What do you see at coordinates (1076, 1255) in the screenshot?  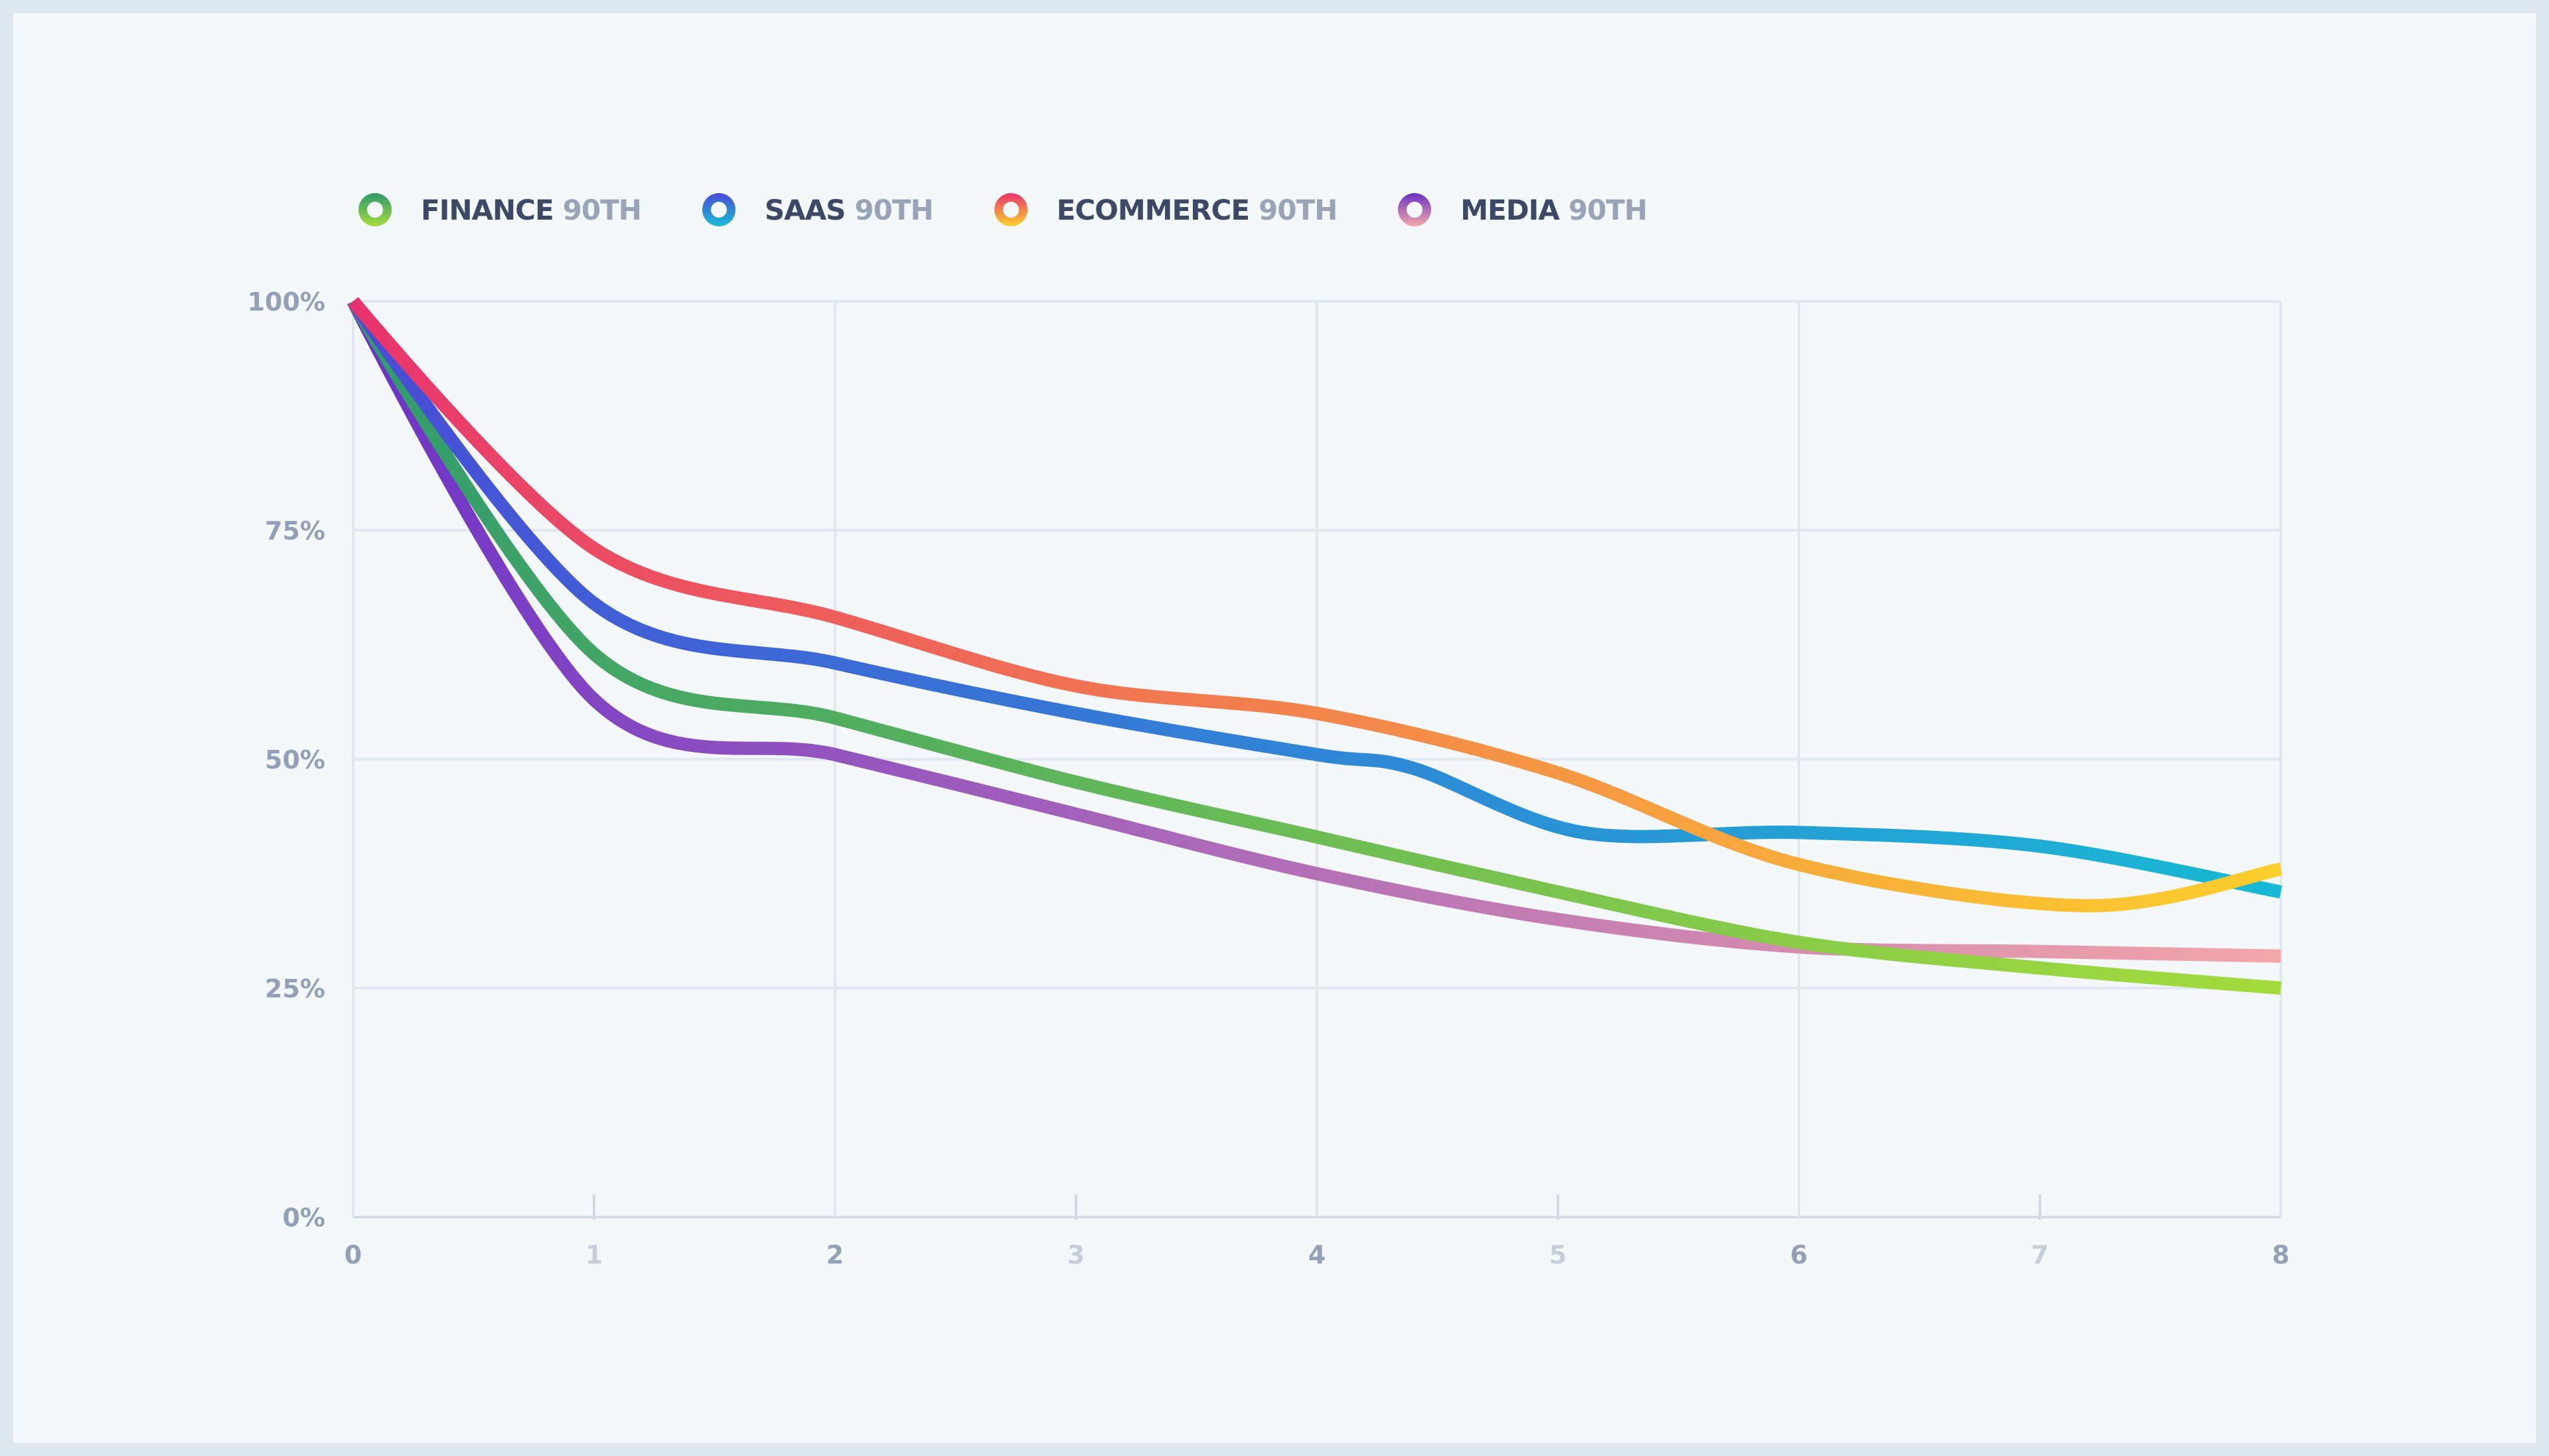 I see `x-tick-label-3: 3` at bounding box center [1076, 1255].